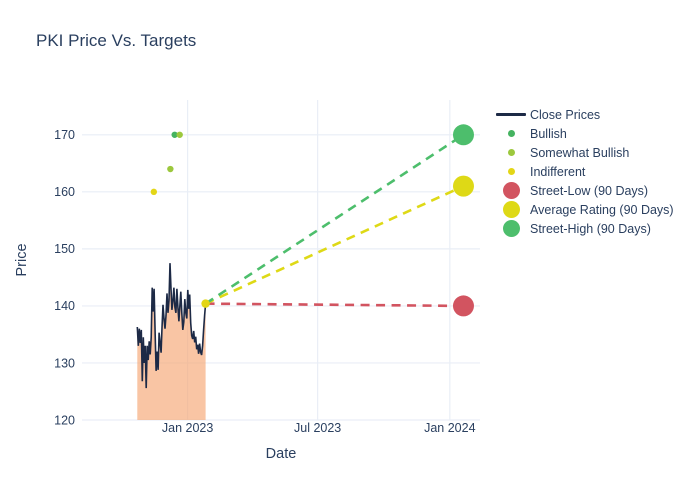 The width and height of the screenshot is (700, 500). I want to click on average-dashed-line, so click(335, 244).